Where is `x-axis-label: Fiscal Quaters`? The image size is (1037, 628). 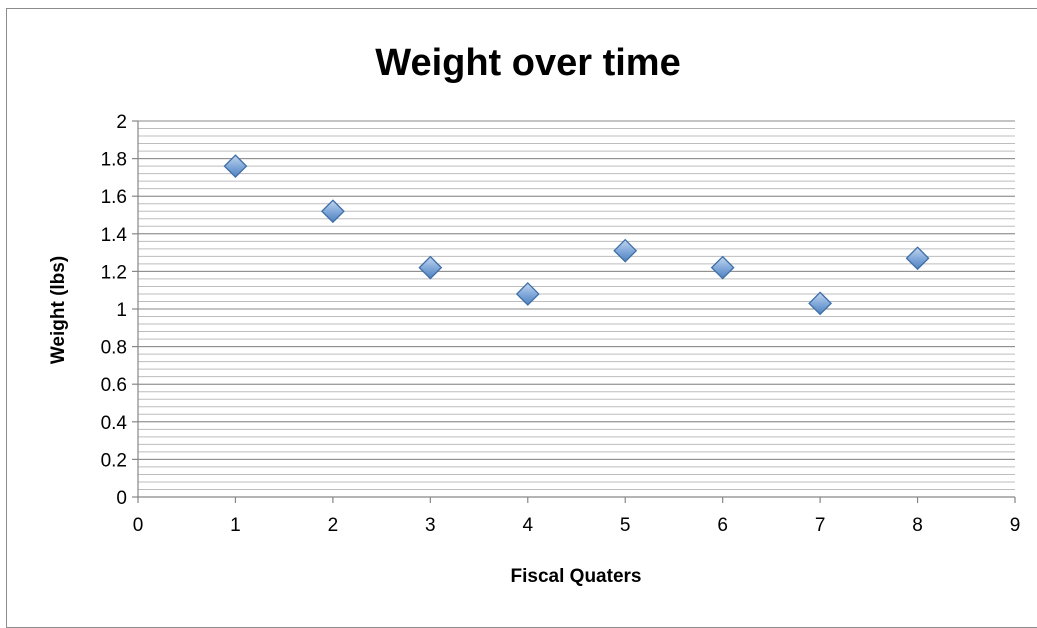 x-axis-label: Fiscal Quaters is located at coordinates (576, 576).